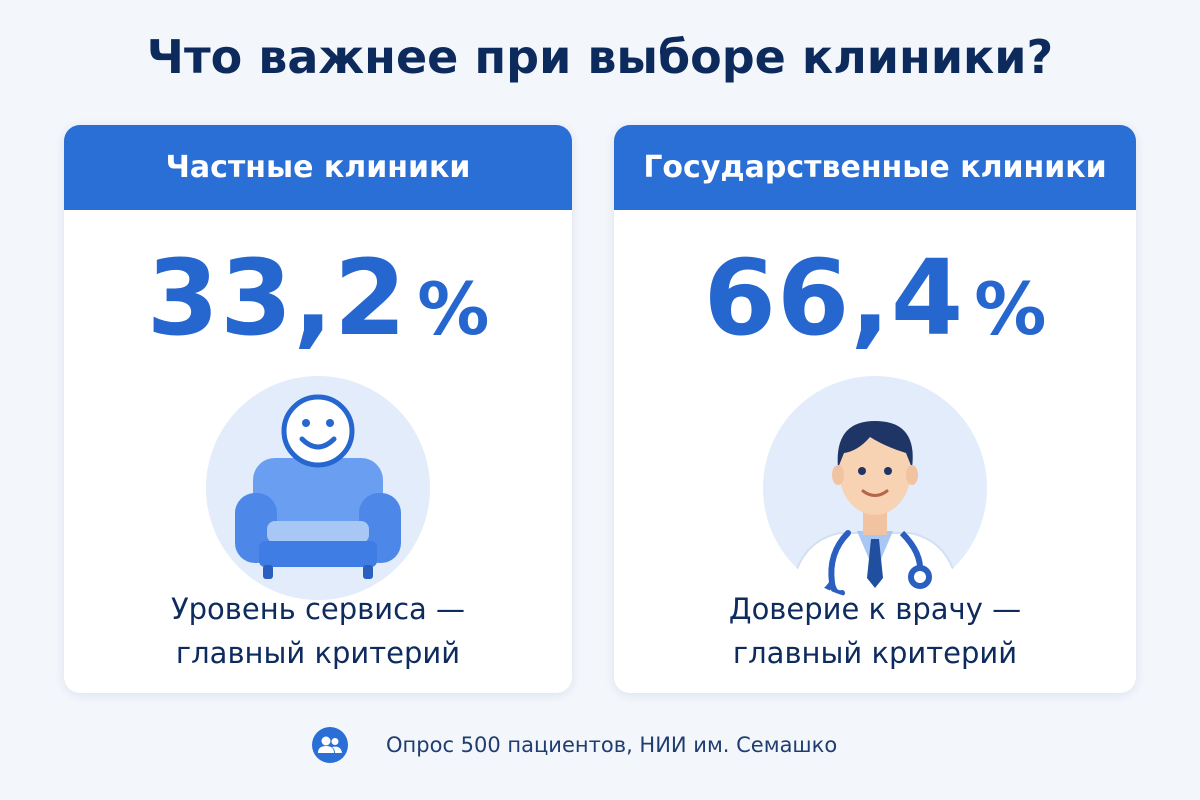  Describe the element at coordinates (318, 488) in the screenshot. I see `armchair-icon` at that location.